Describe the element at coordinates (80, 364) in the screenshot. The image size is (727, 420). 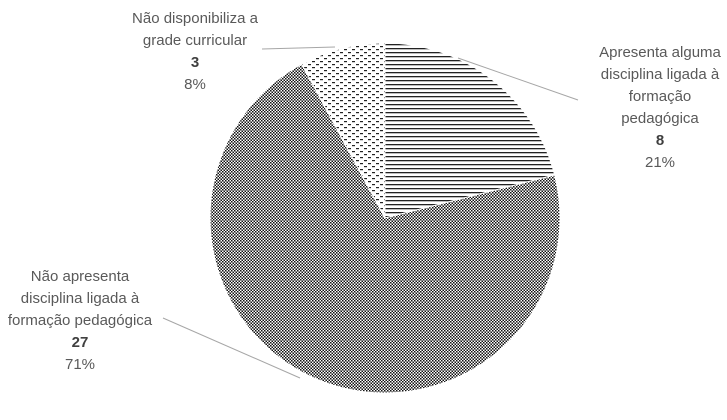
I see `percent-label: 71%` at that location.